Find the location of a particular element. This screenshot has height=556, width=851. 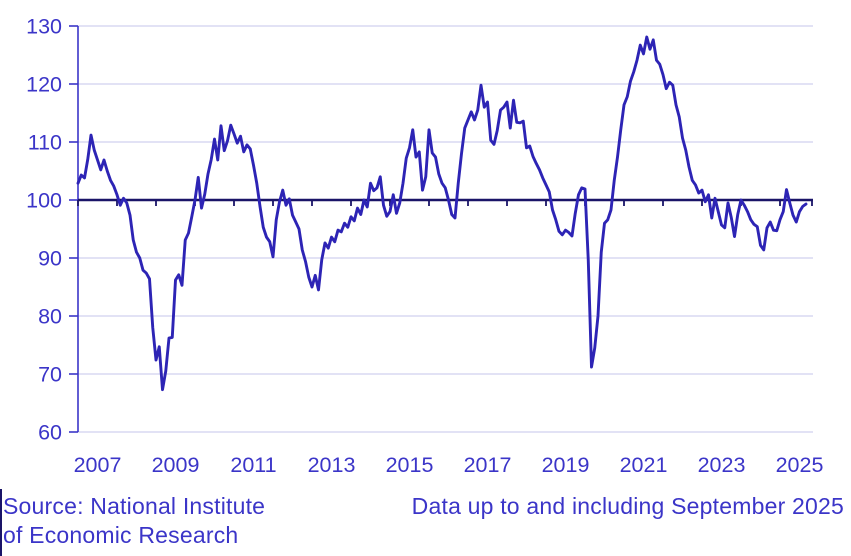

y-axis-label-100: 100 is located at coordinates (44, 201).